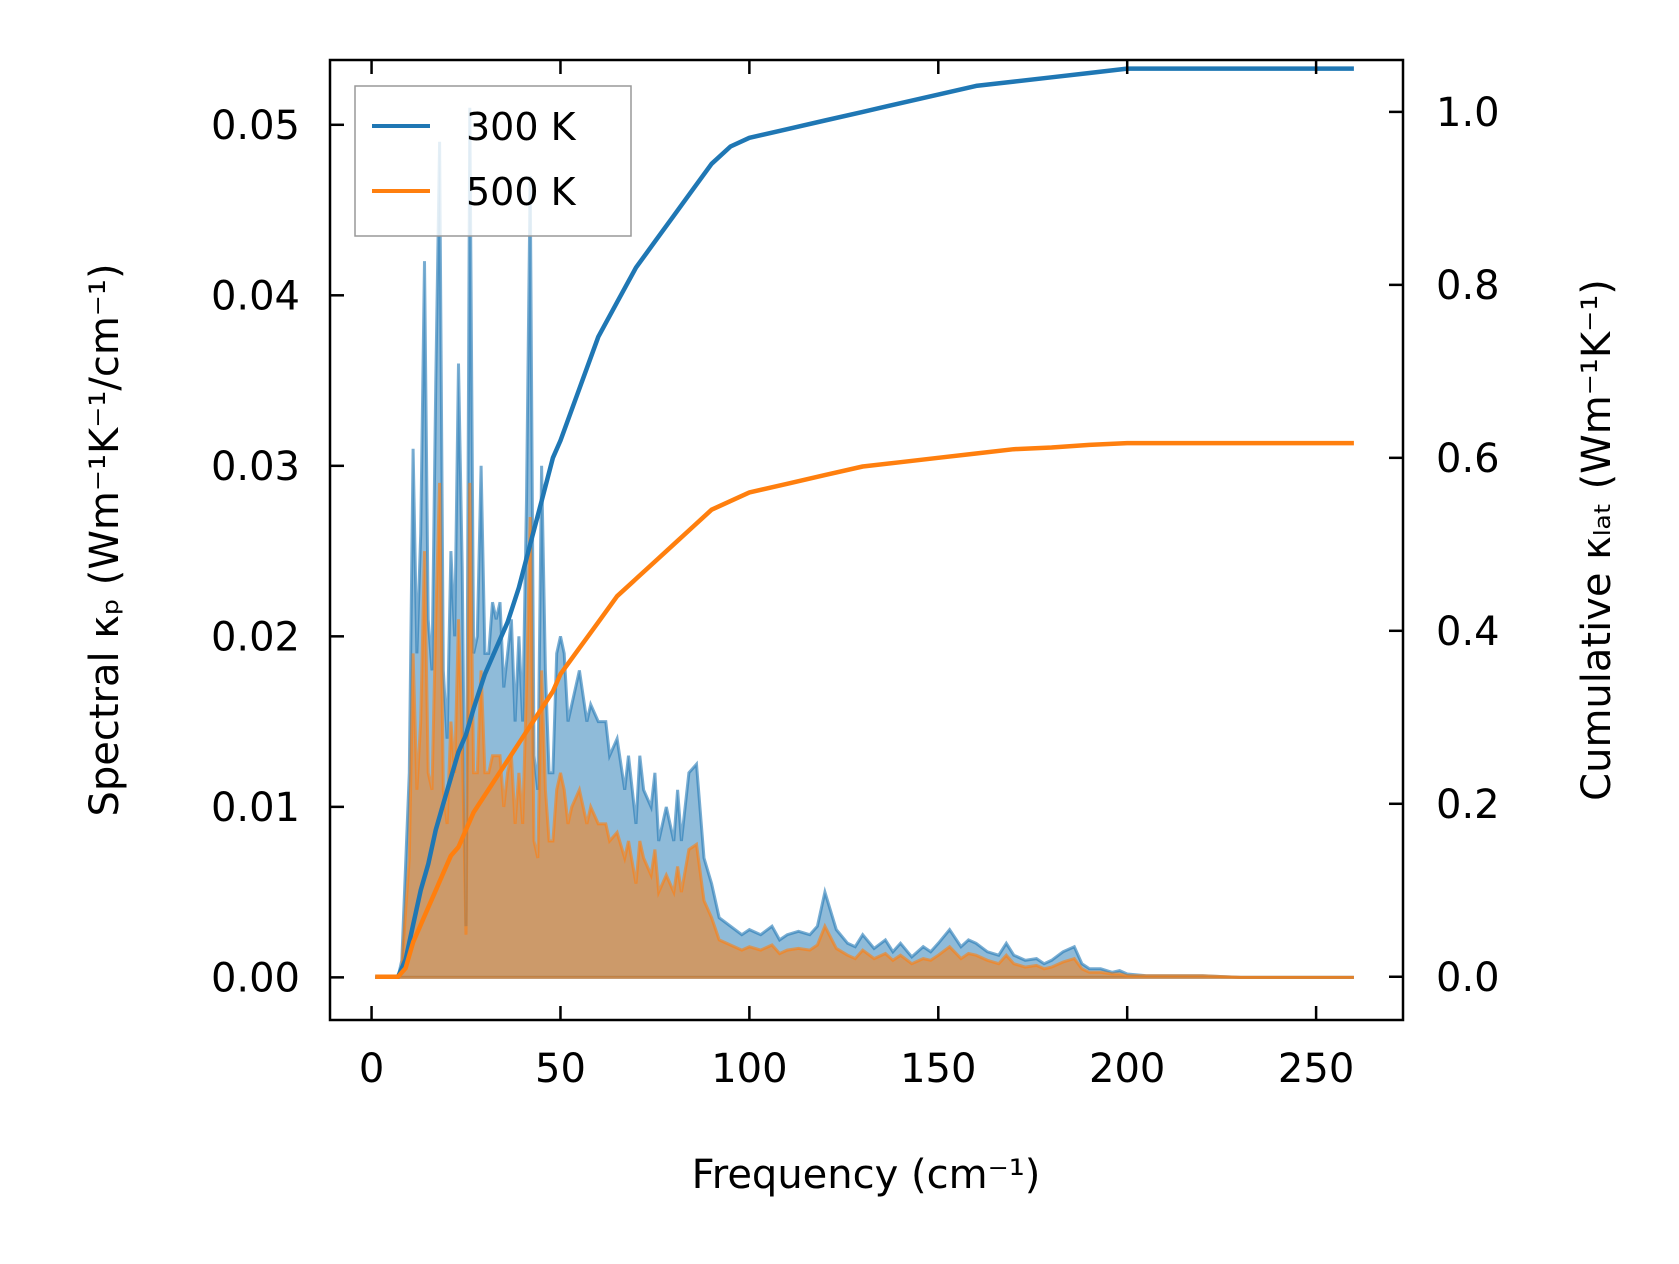 This screenshot has width=1679, height=1264. Describe the element at coordinates (255, 637) in the screenshot. I see `left-y-tick-label: 0.02` at that location.